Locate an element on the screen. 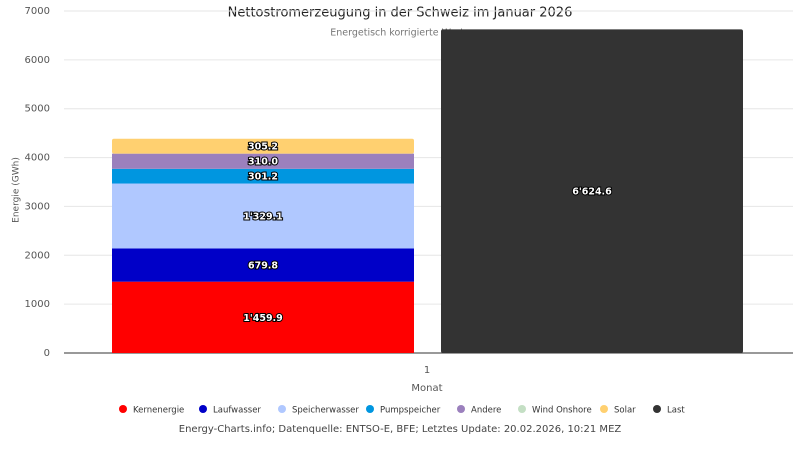  value-label: 679.8 is located at coordinates (263, 266).